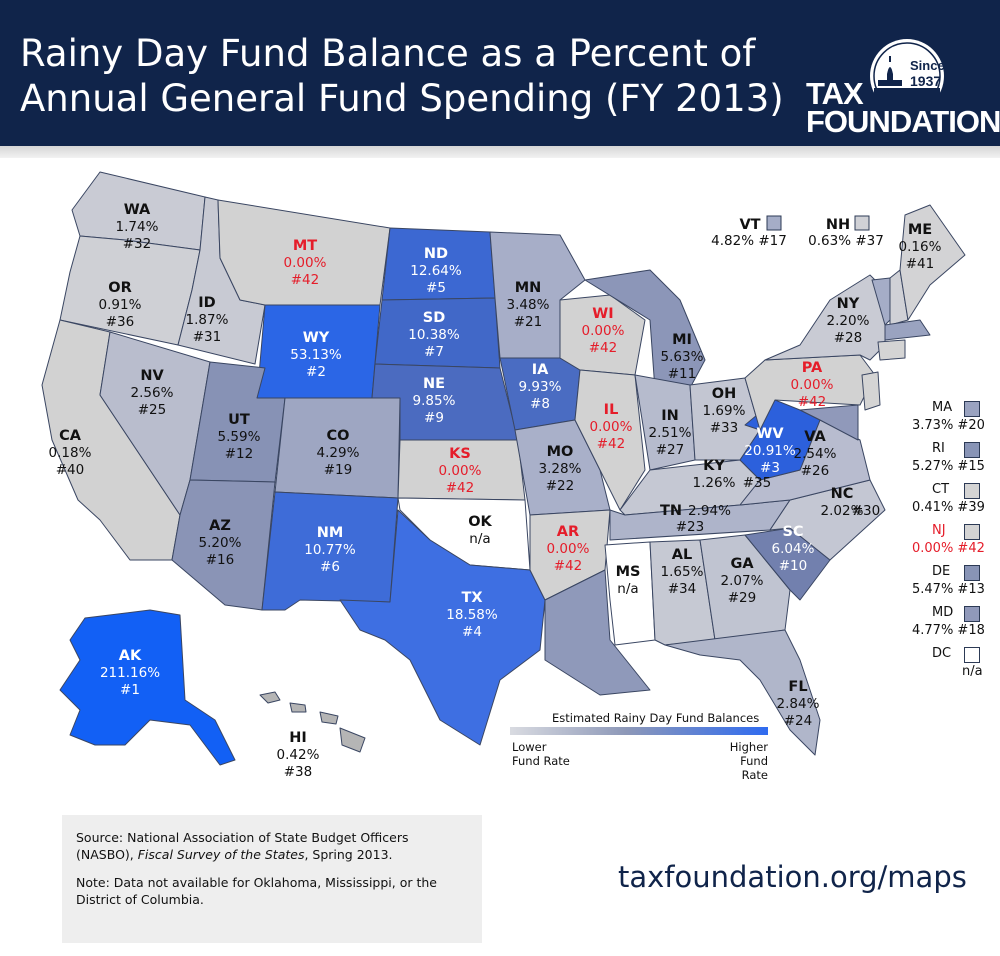 Image resolution: width=1000 pixels, height=956 pixels. What do you see at coordinates (920, 247) in the screenshot?
I see `label-ME: ME 0.16% #41` at bounding box center [920, 247].